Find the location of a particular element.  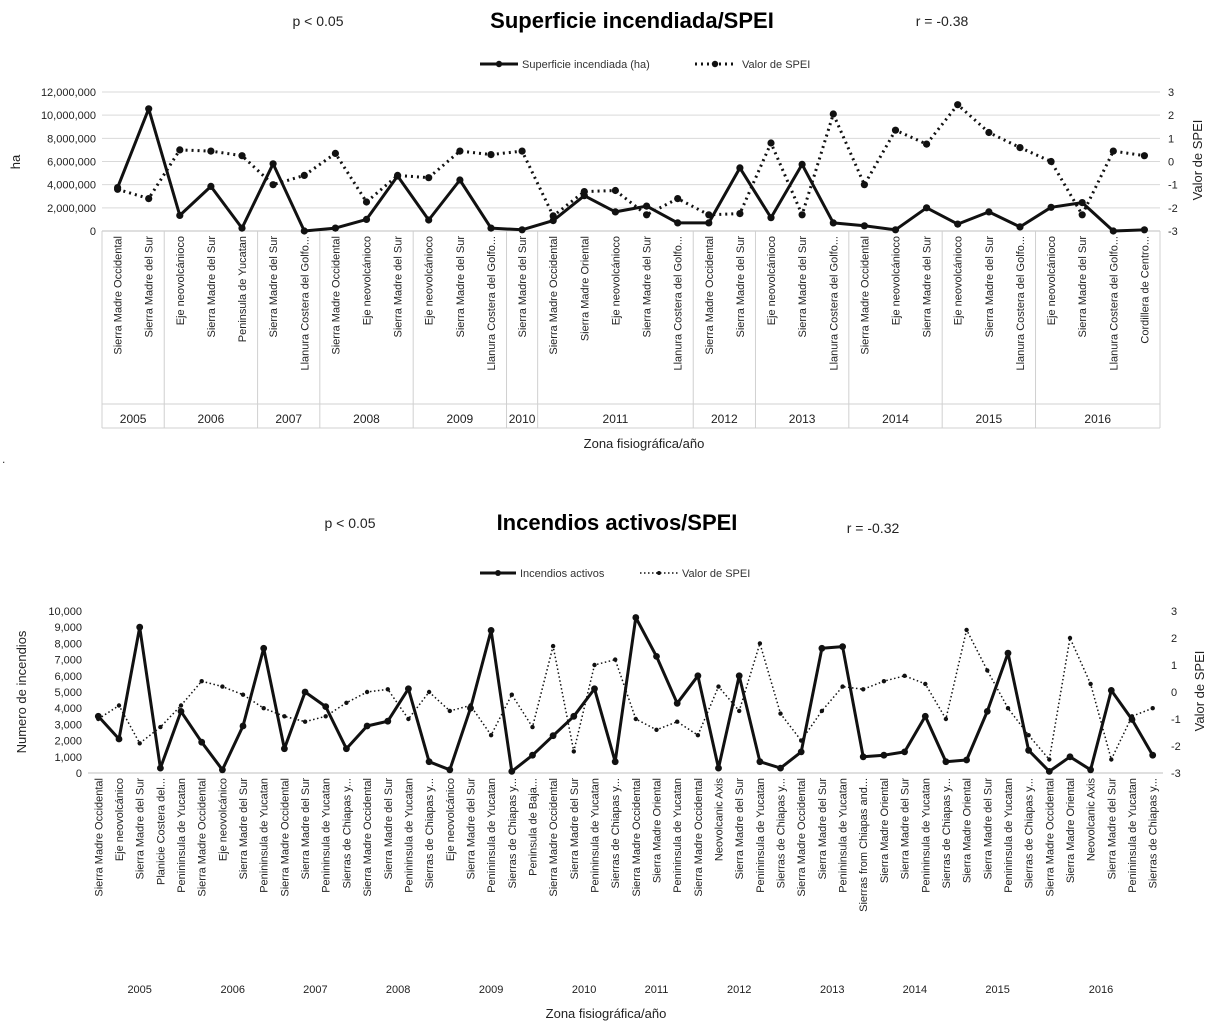

year-group-label: 2011 is located at coordinates (657, 990).